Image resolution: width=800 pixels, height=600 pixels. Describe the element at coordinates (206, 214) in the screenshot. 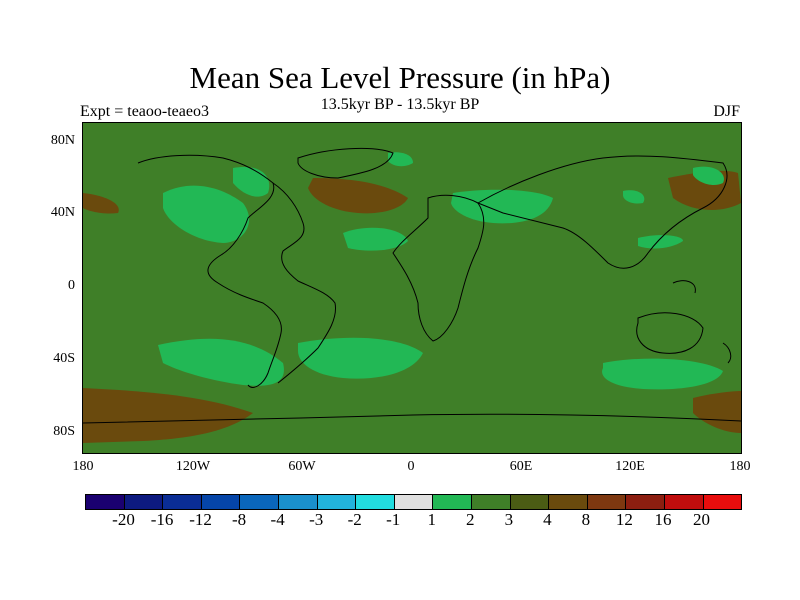

I see `north-america-green` at that location.